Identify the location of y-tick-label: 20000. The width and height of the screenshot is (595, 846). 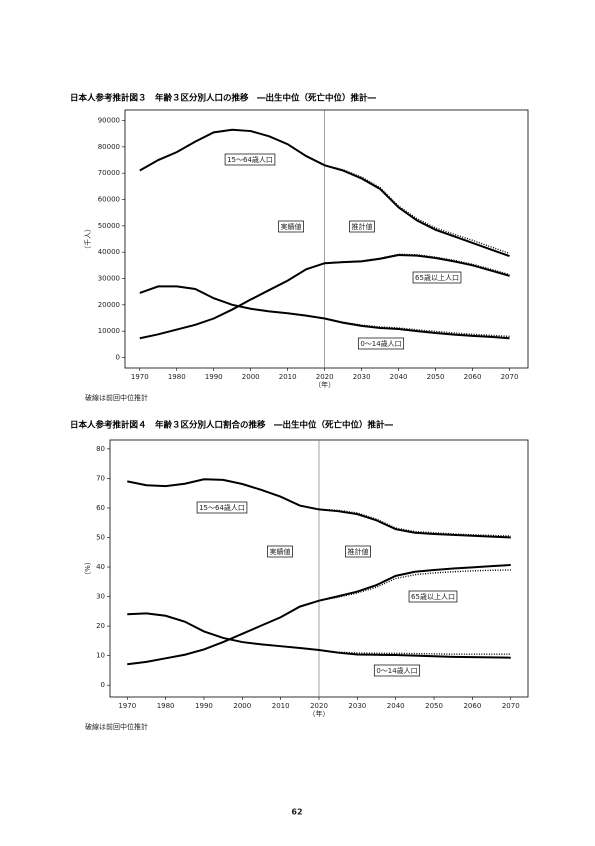
(109, 305).